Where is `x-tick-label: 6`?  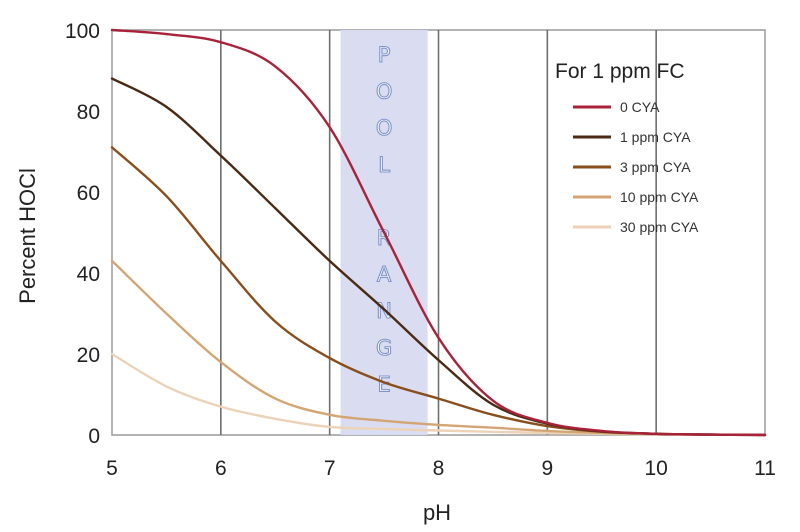 x-tick-label: 6 is located at coordinates (221, 468).